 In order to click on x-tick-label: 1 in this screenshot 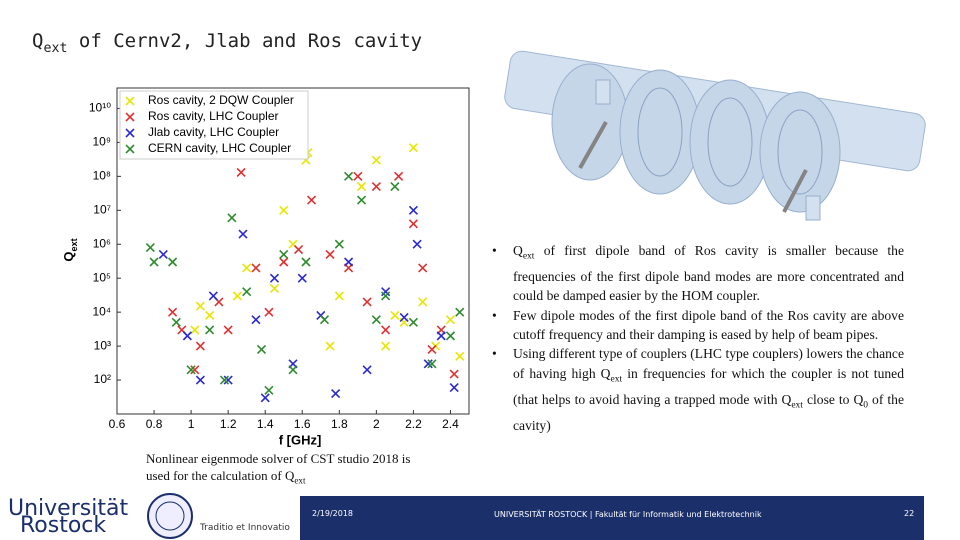, I will do `click(191, 424)`.